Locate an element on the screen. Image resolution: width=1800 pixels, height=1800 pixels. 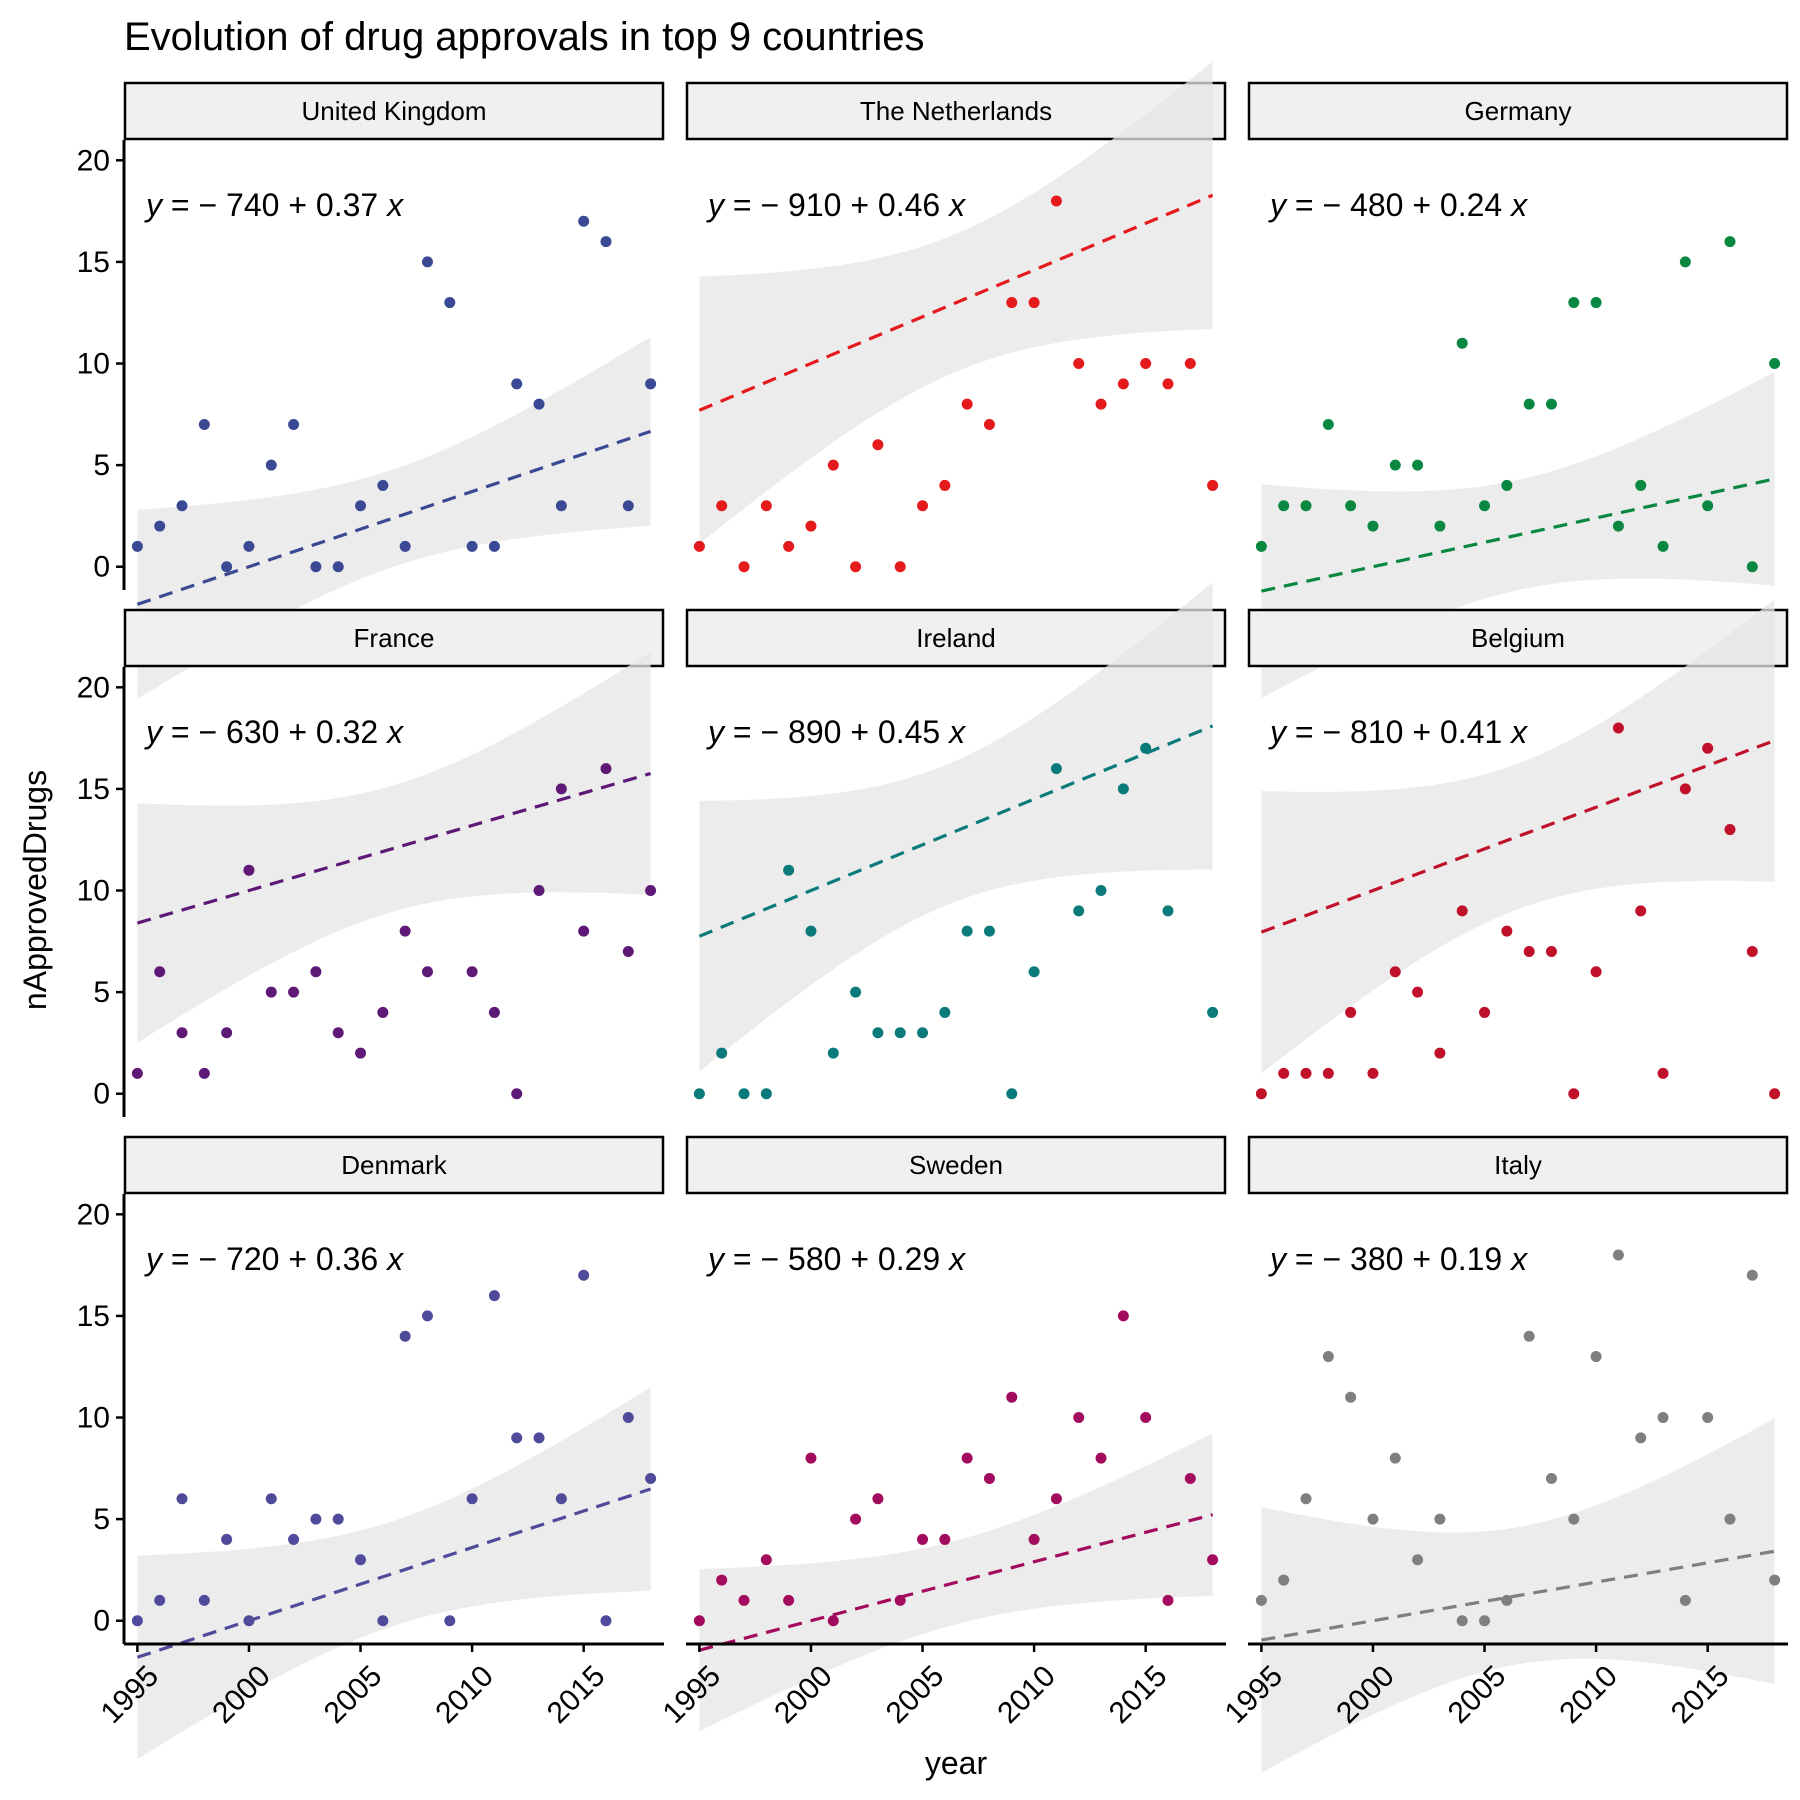
y-tick-label: 0 is located at coordinates (101, 1621).